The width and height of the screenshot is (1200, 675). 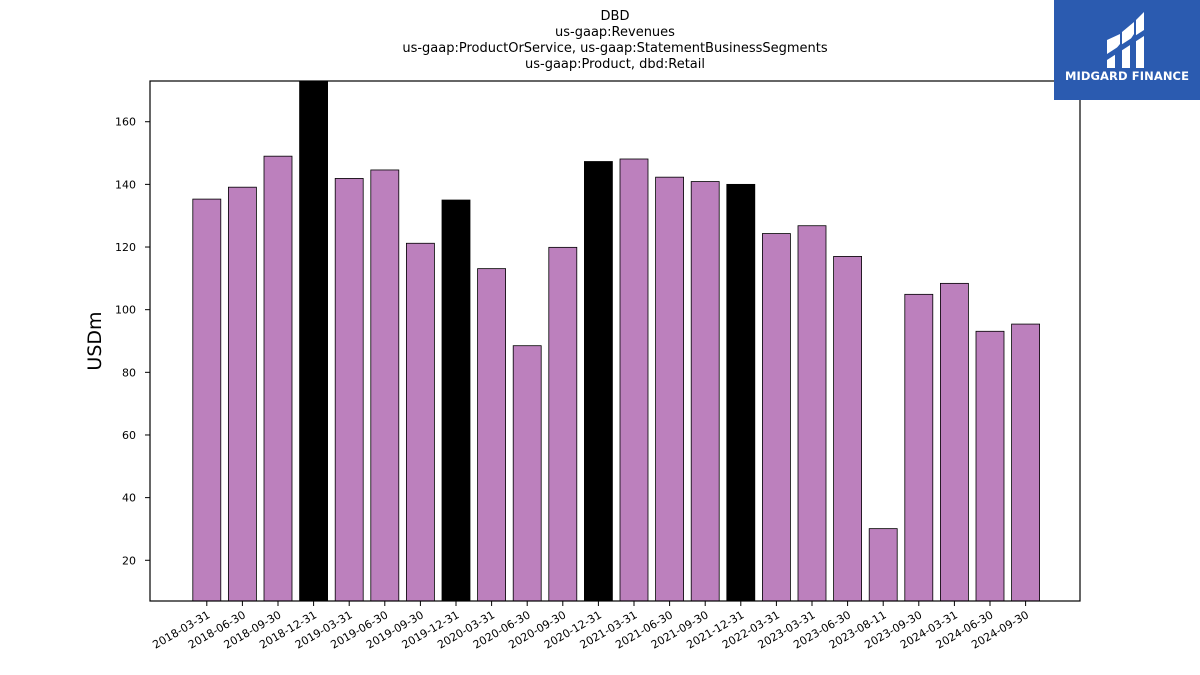 What do you see at coordinates (1125, 40) in the screenshot?
I see `midgard-logo-icon` at bounding box center [1125, 40].